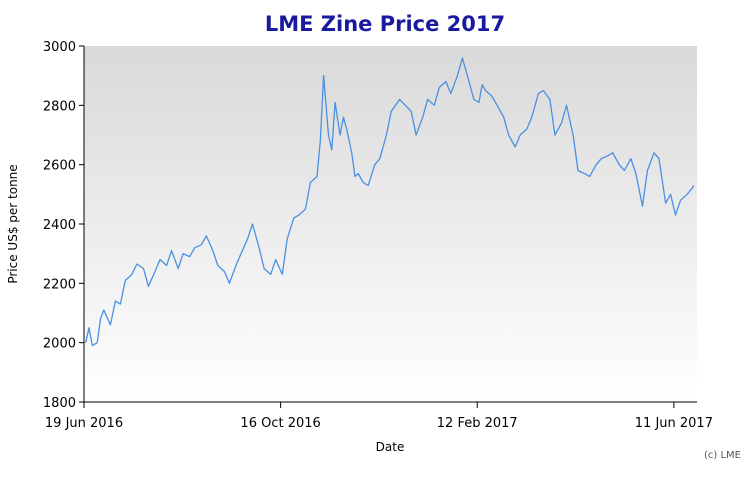 Image resolution: width=750 pixels, height=478 pixels. What do you see at coordinates (59, 166) in the screenshot?
I see `y-tick-label: 2600` at bounding box center [59, 166].